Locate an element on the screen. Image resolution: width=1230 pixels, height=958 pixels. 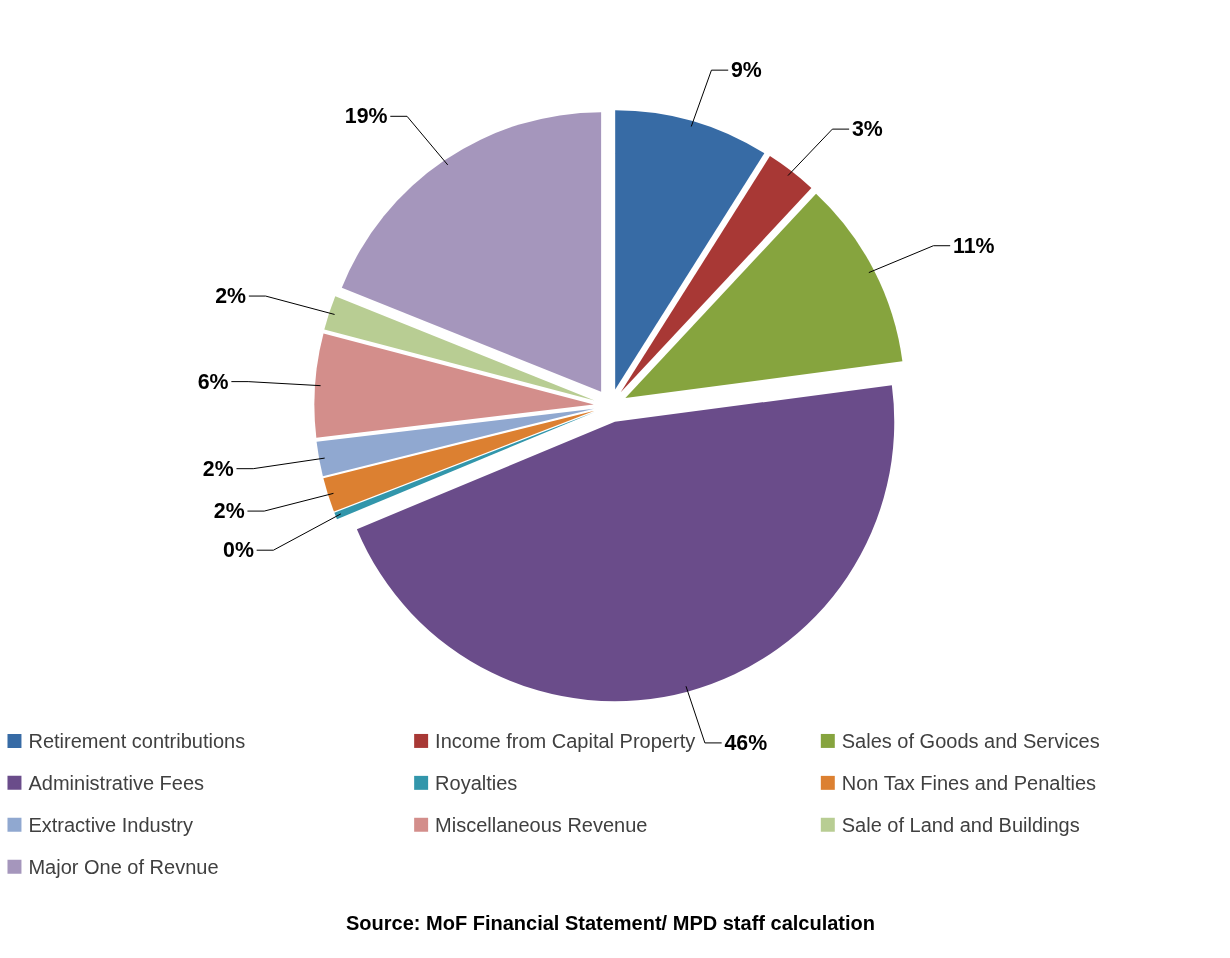
legend-label: Non Tax Fines and Penalties is located at coordinates (969, 782).